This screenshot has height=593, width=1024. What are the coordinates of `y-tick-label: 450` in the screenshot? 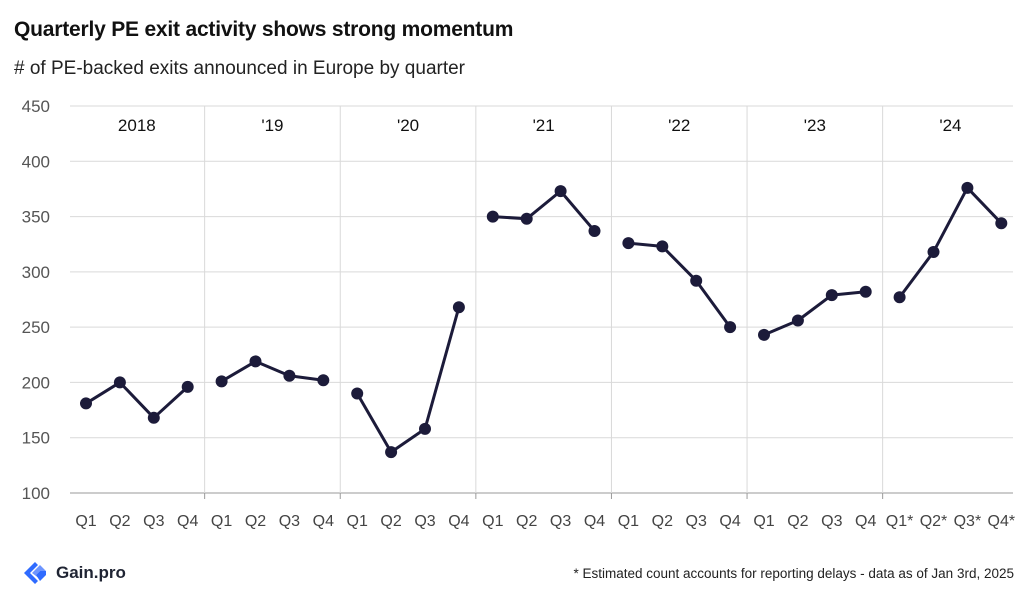 It's located at (36, 106).